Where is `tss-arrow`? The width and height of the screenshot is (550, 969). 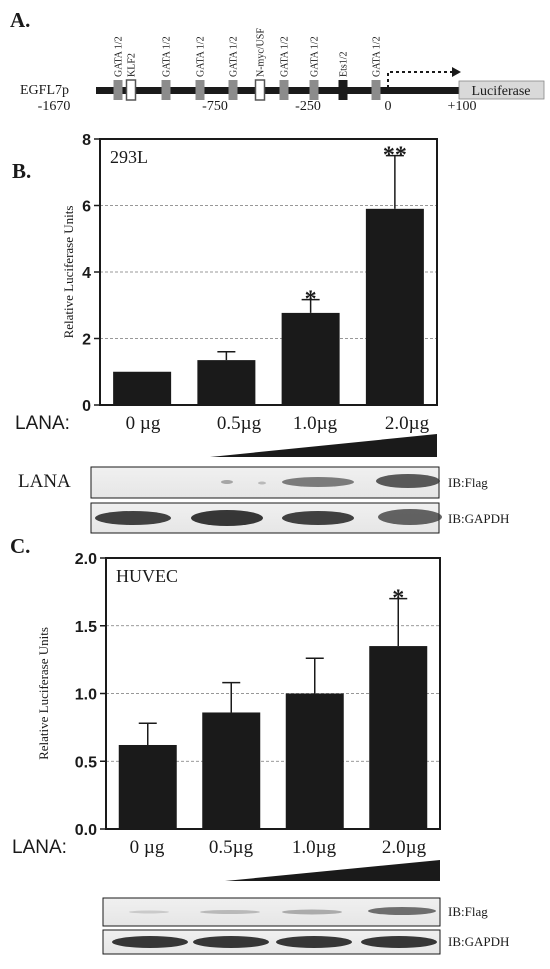 tss-arrow is located at coordinates (419, 79).